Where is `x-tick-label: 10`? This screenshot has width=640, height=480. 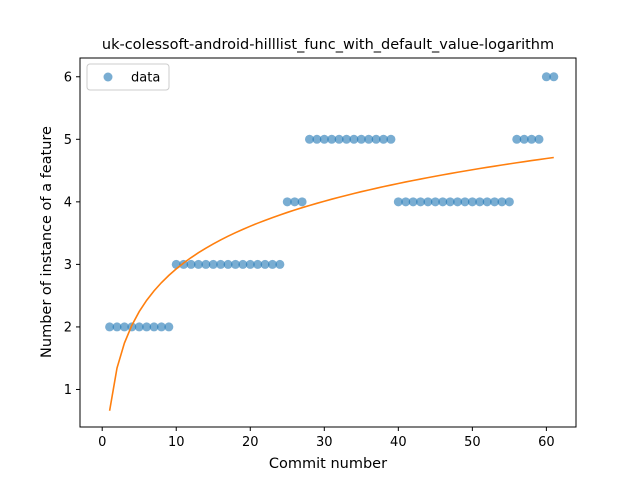 x-tick-label: 10 is located at coordinates (176, 442).